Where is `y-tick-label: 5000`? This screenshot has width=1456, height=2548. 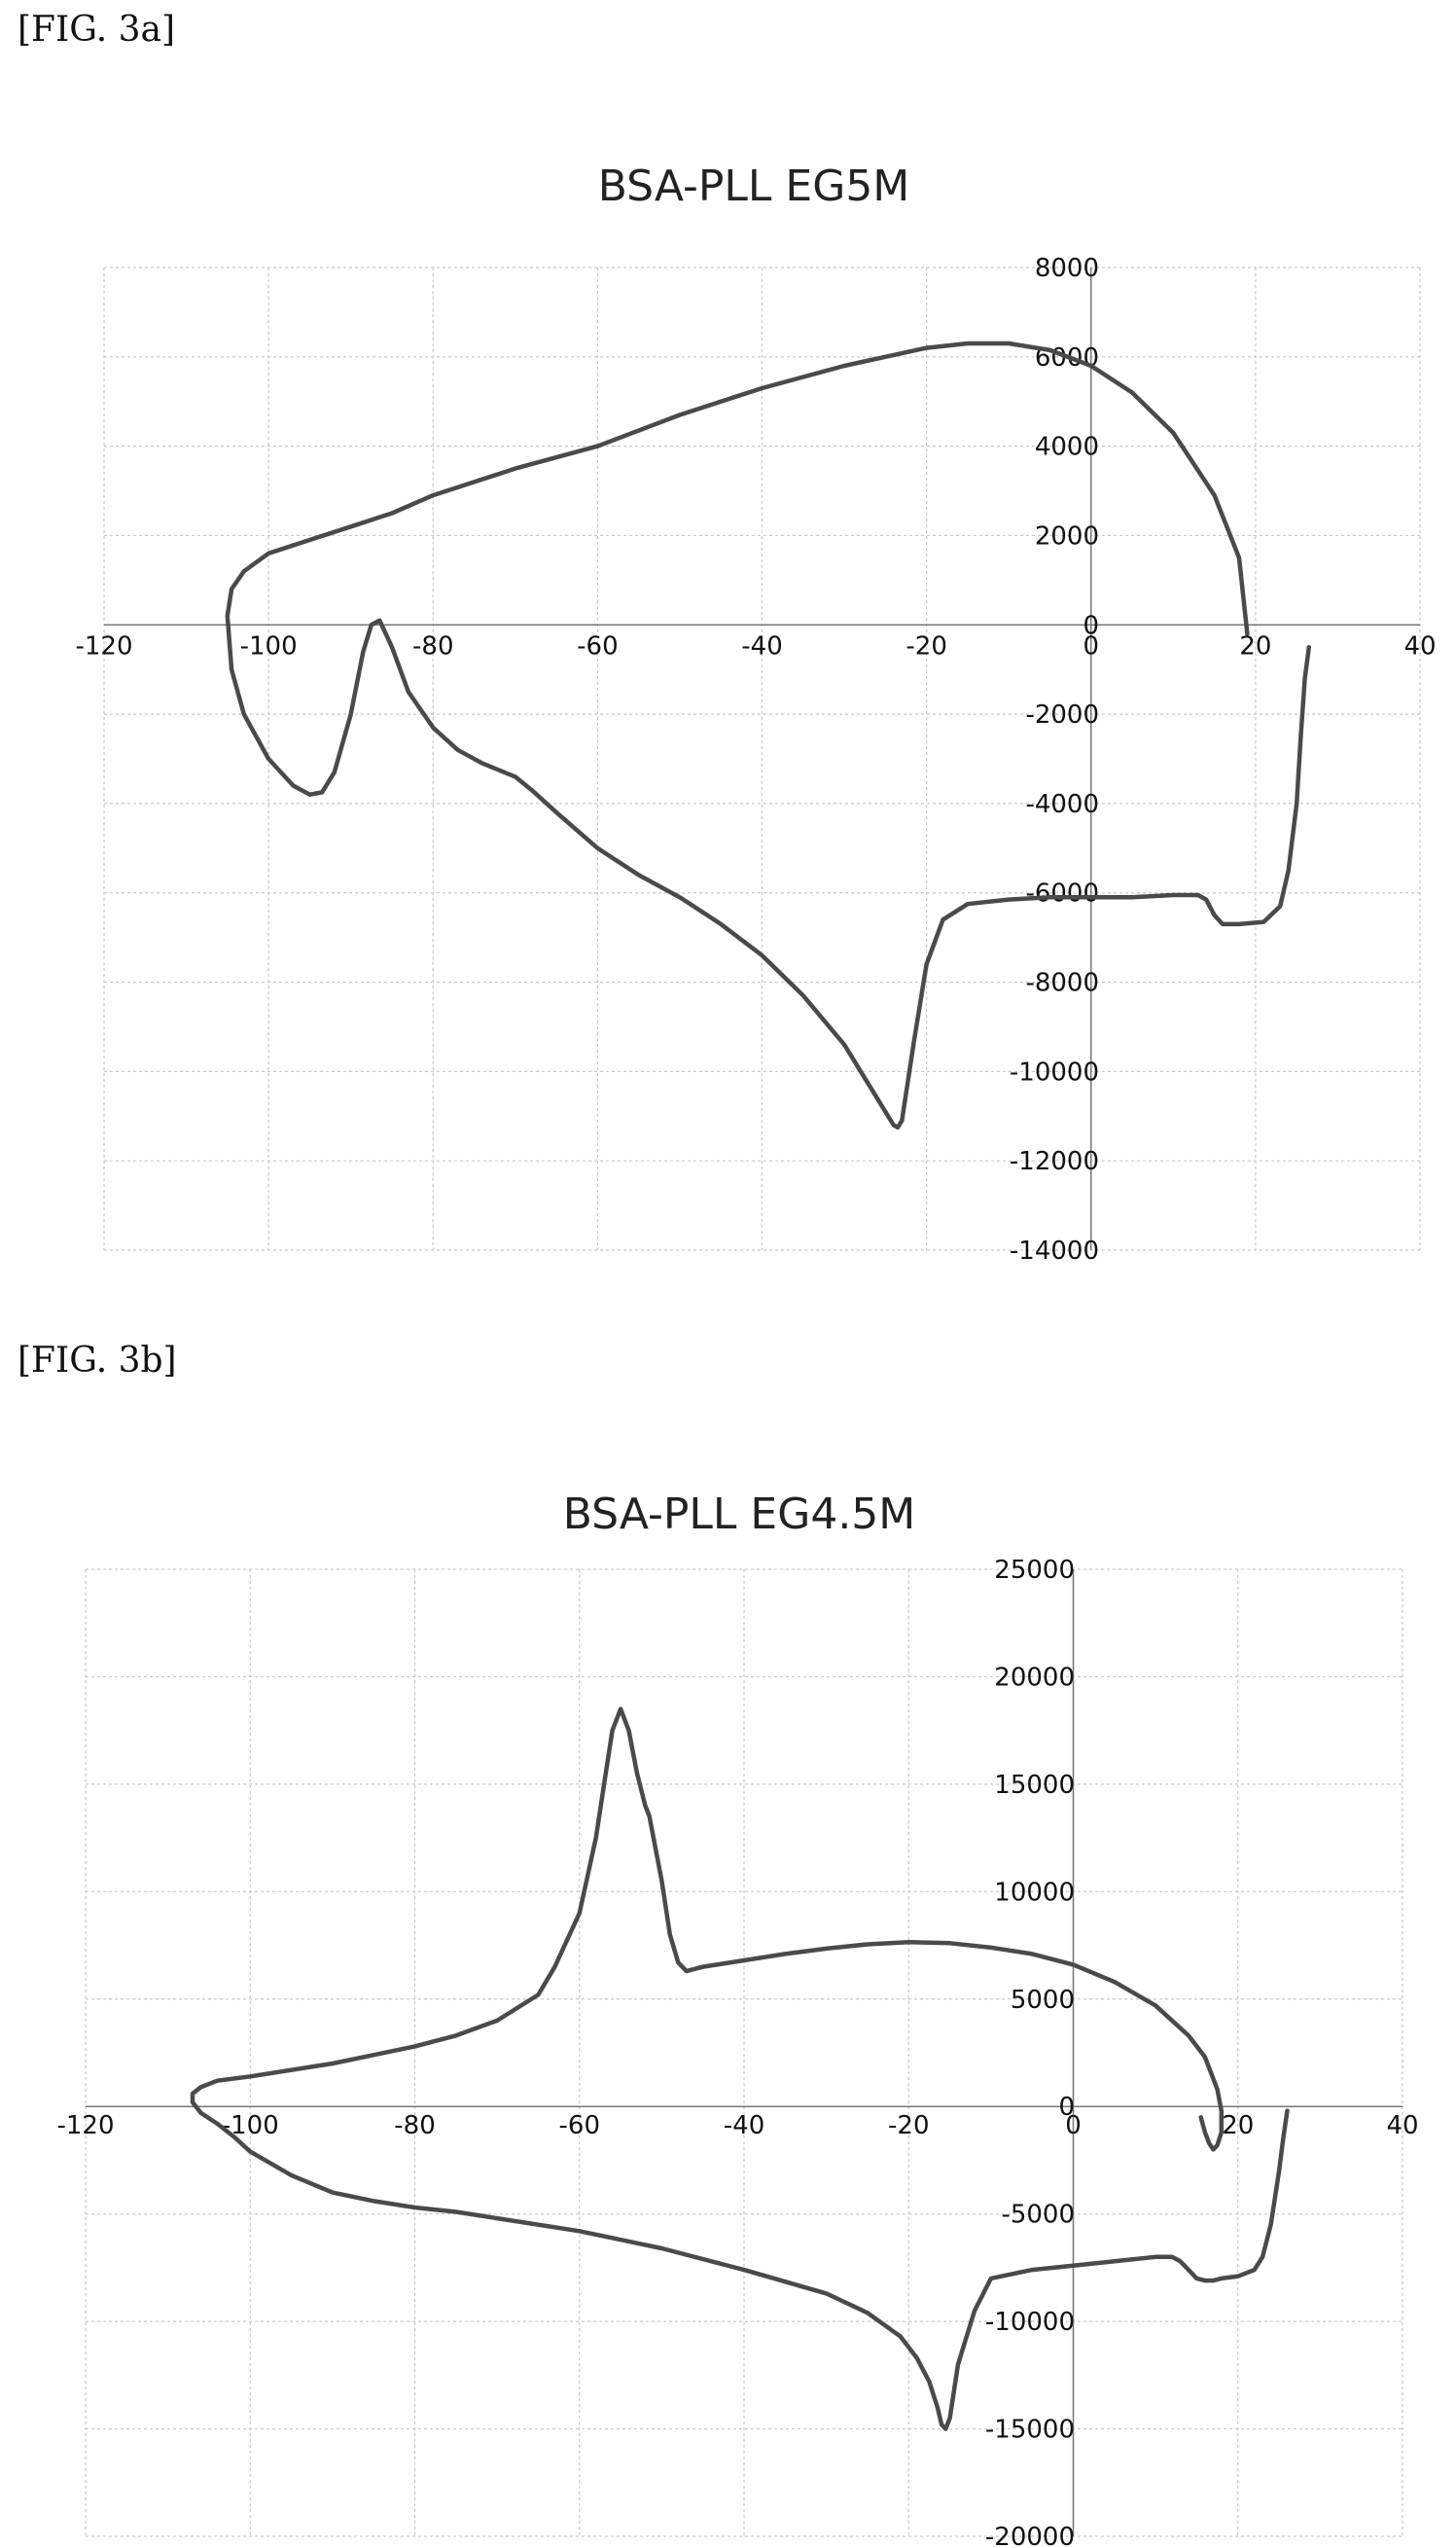 y-tick-label: 5000 is located at coordinates (1043, 2000).